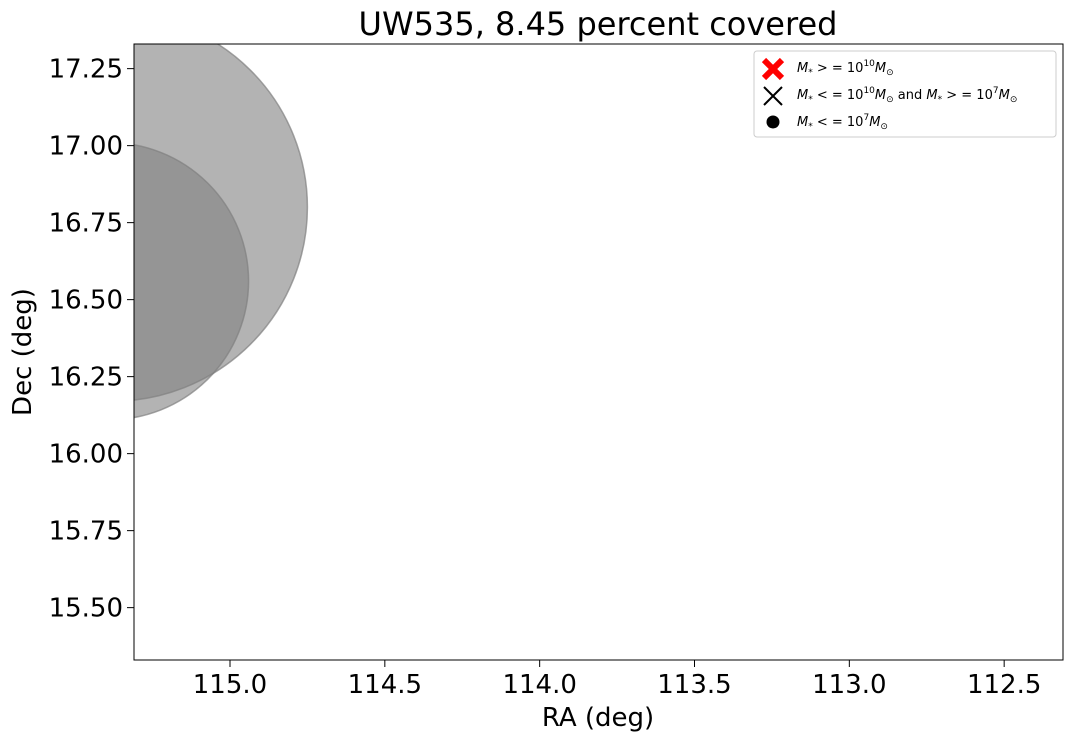  What do you see at coordinates (86, 301) in the screenshot?
I see `y-tick-label: 16.50` at bounding box center [86, 301].